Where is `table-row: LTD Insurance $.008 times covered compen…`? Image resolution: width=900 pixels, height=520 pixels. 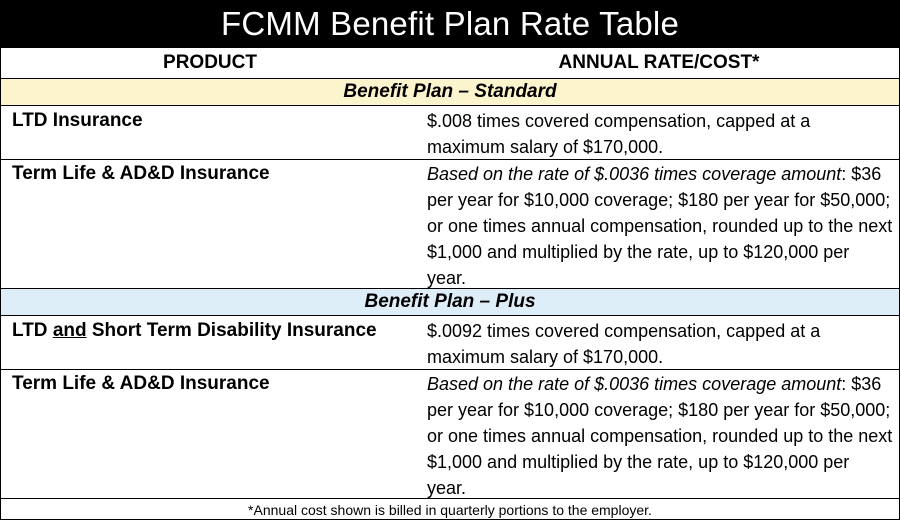 table-row: LTD Insurance $.008 times covered compen… is located at coordinates (450, 133).